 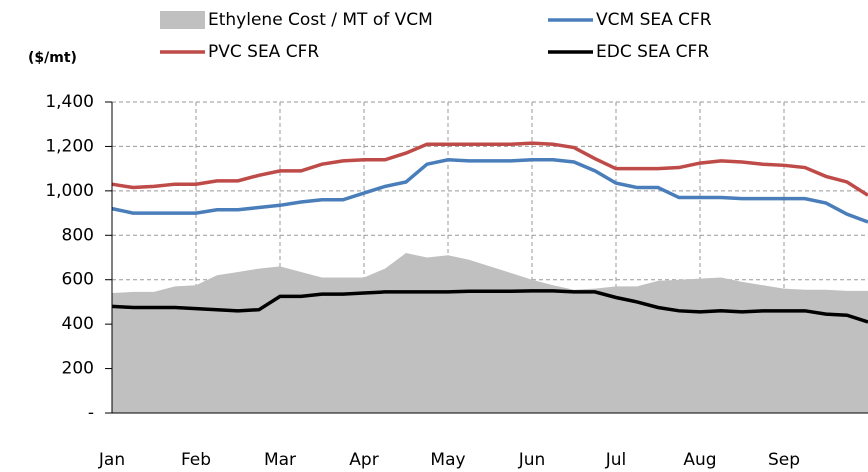 I want to click on x-tick-label: May, so click(x=447, y=460).